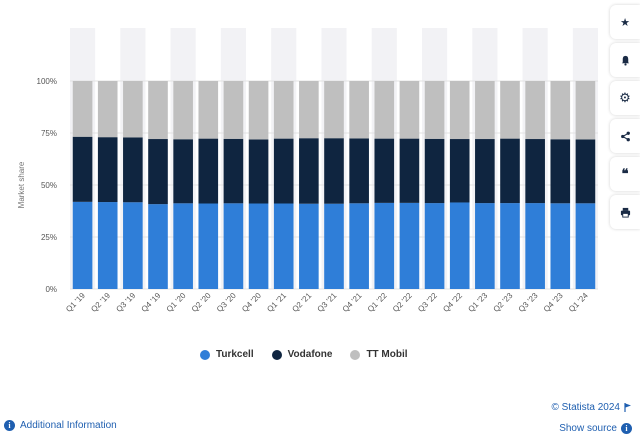 The image size is (640, 441). I want to click on x-tick-label: Q3 '20, so click(226, 302).